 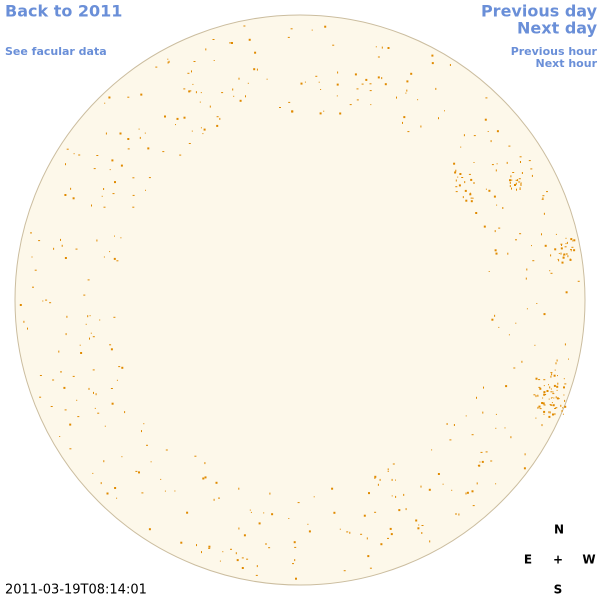 I want to click on next-day-link: Next day, so click(x=557, y=28).